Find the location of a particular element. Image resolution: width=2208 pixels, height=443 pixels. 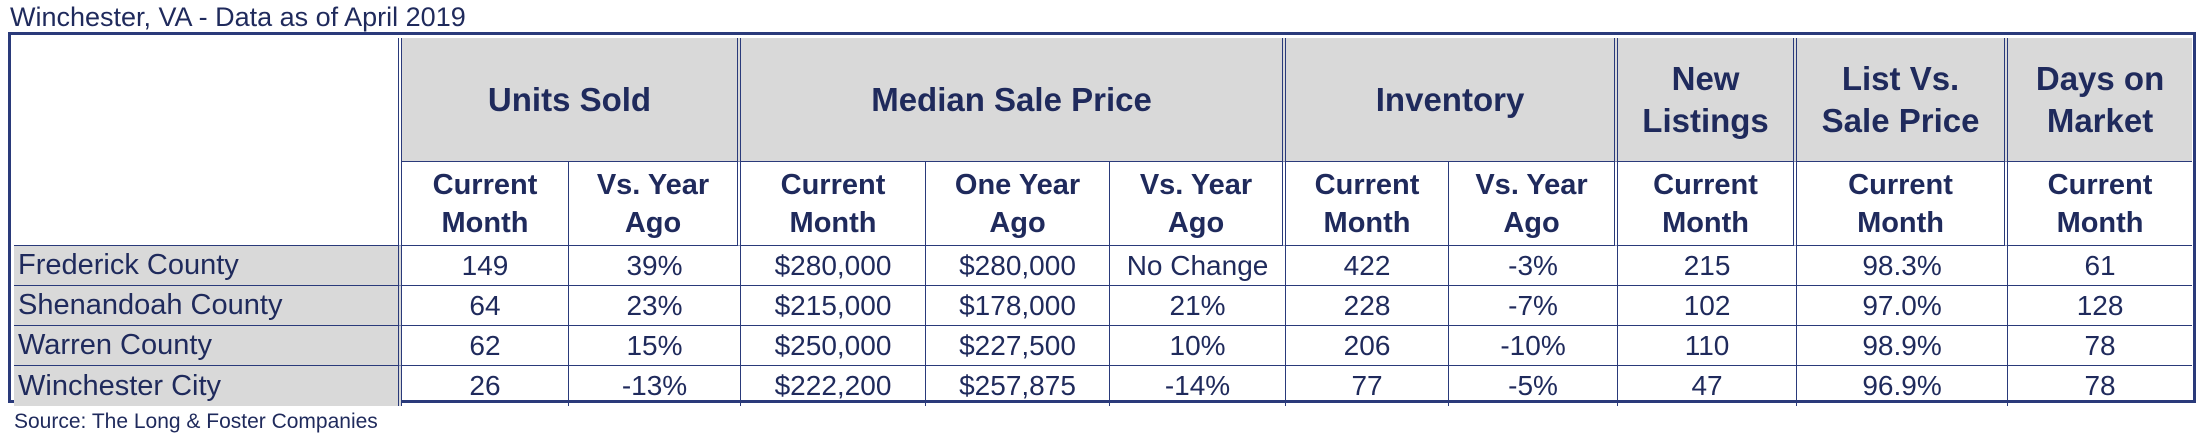

table-cell: 128 is located at coordinates (2100, 306).